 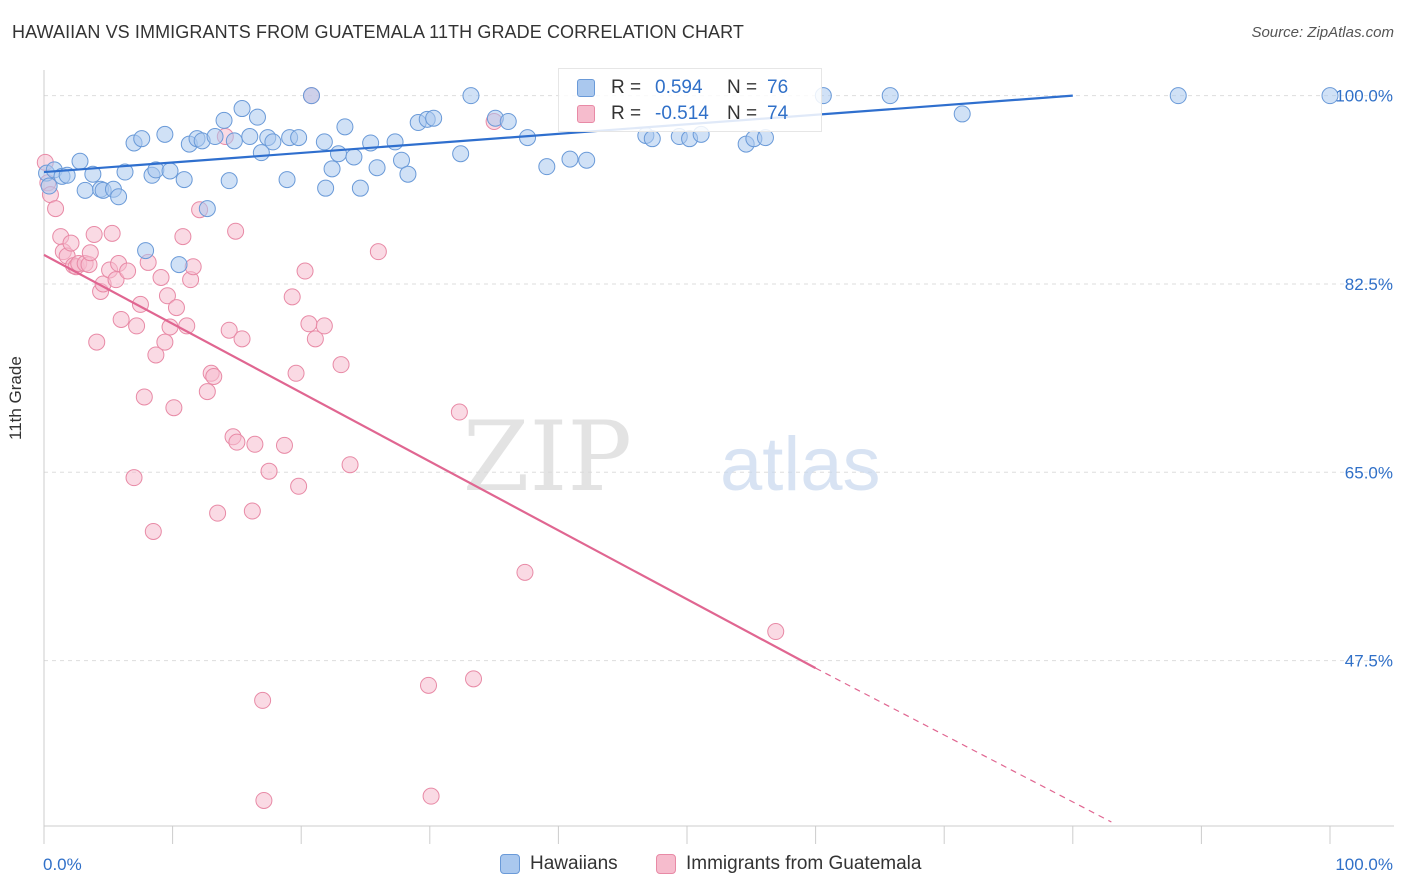 What do you see at coordinates (62, 864) in the screenshot?
I see `x-tick-label-0: 0.0%` at bounding box center [62, 864].